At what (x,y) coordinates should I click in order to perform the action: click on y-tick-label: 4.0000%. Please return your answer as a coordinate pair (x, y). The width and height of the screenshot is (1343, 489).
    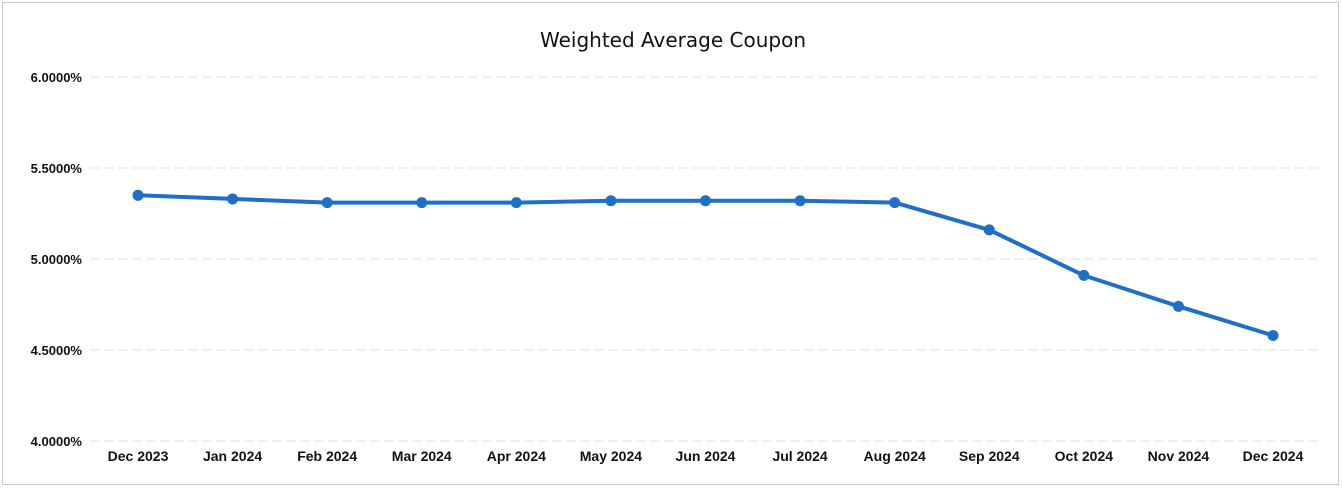
    Looking at the image, I should click on (57, 441).